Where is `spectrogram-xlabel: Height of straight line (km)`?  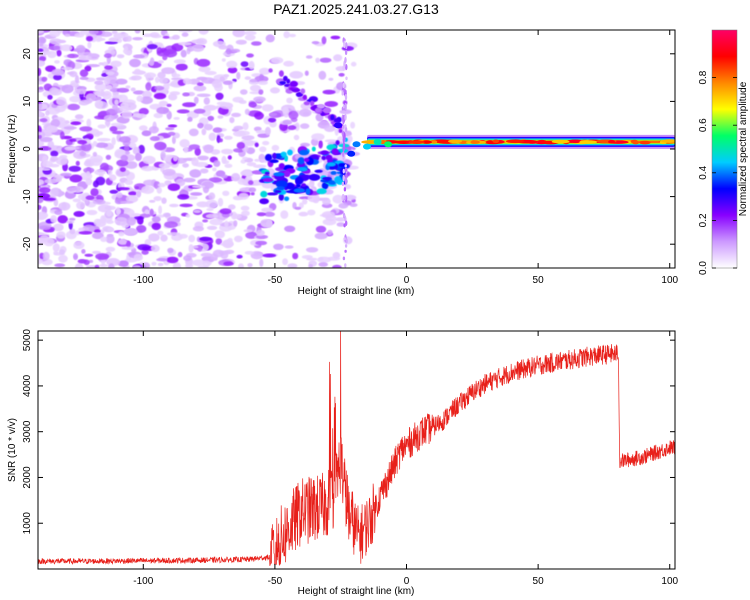 spectrogram-xlabel: Height of straight line (km) is located at coordinates (356, 291).